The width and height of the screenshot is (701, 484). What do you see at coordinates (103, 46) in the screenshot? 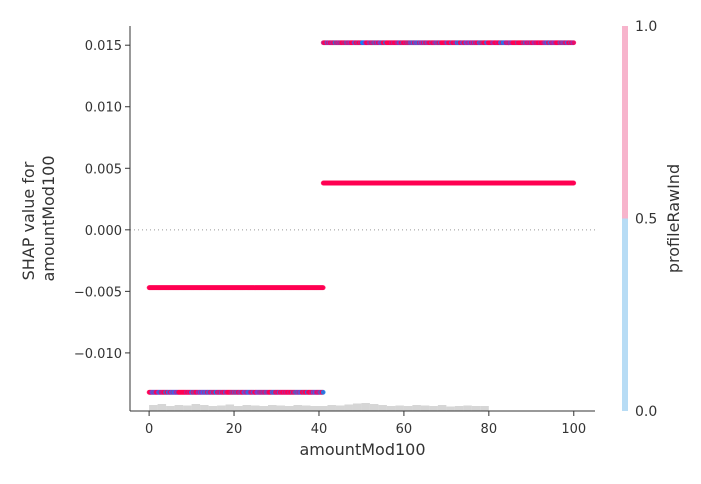
I see `y-tick-label: 0.015` at bounding box center [103, 46].